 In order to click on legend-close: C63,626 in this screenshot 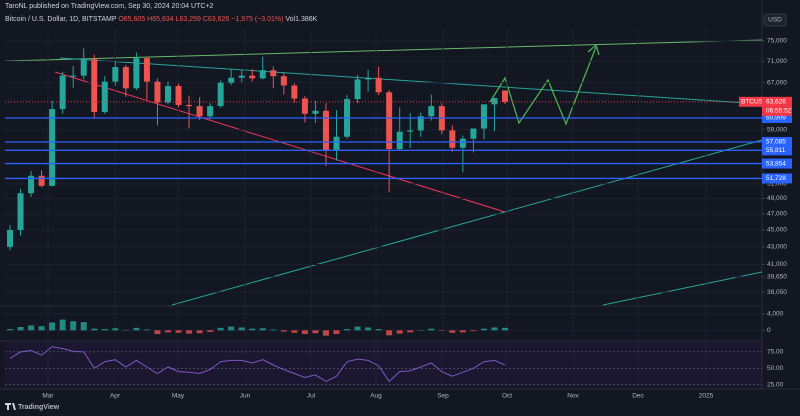, I will do `click(216, 19)`.